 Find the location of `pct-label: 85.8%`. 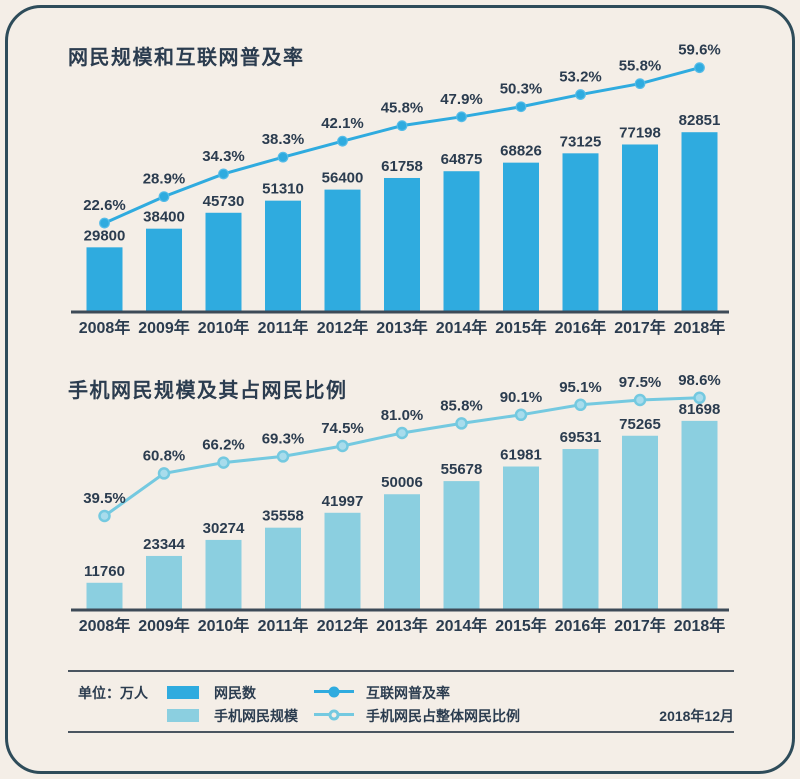

pct-label: 85.8% is located at coordinates (461, 405).